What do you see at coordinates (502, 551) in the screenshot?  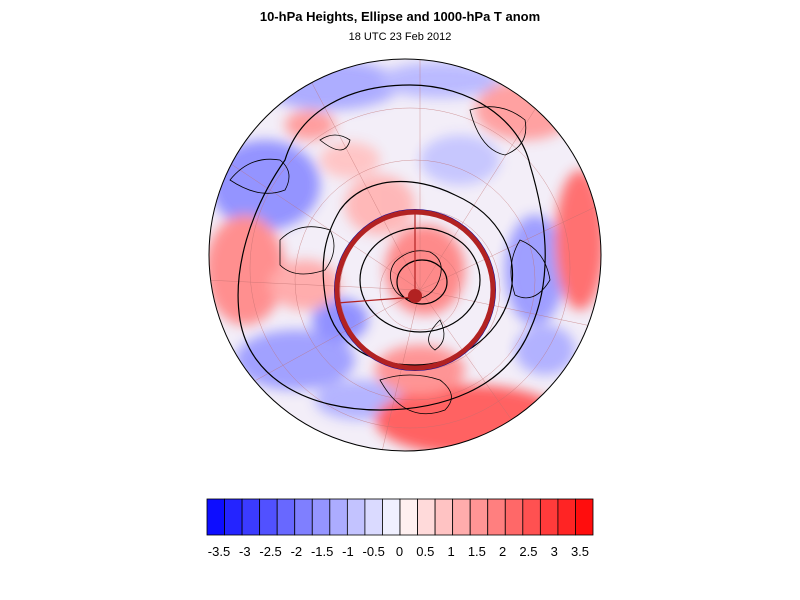 I see `colorbar-tick-label: 2` at bounding box center [502, 551].